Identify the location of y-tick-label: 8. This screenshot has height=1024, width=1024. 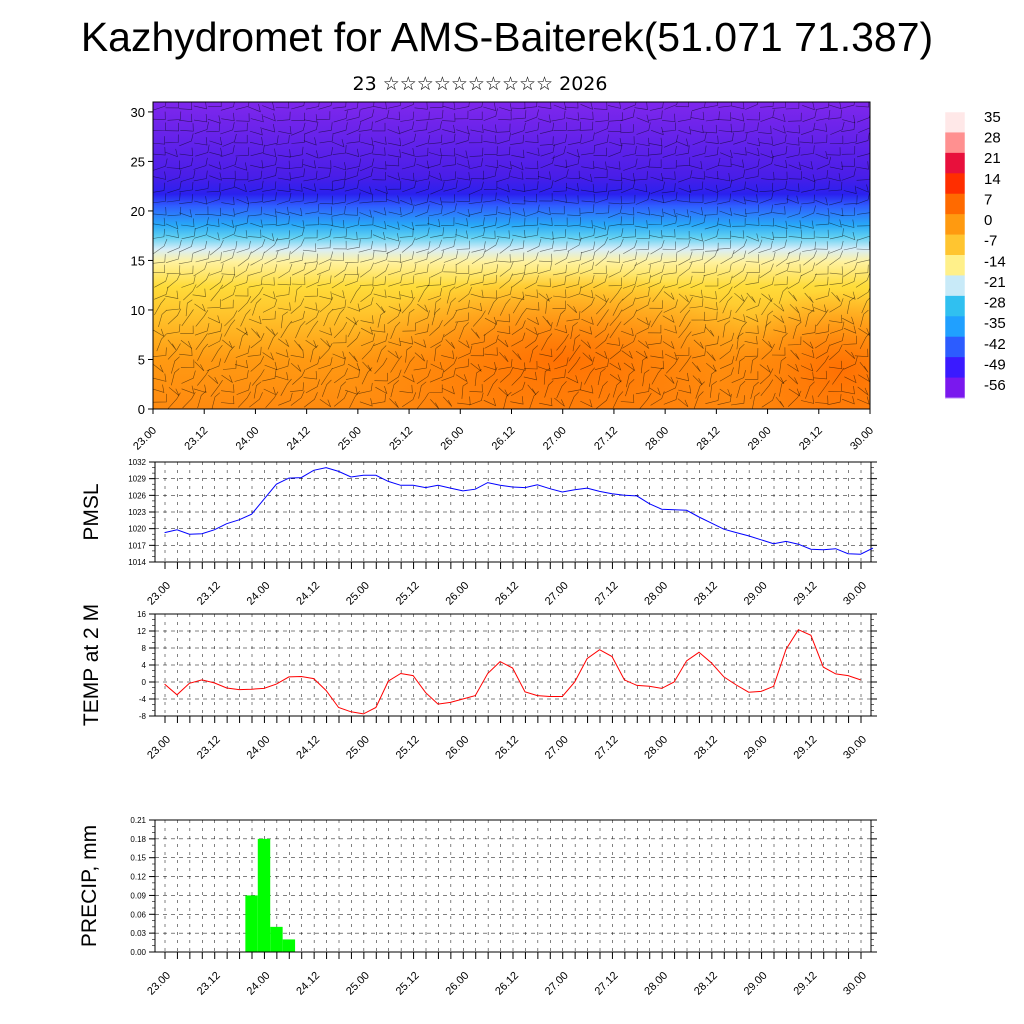
(144, 648).